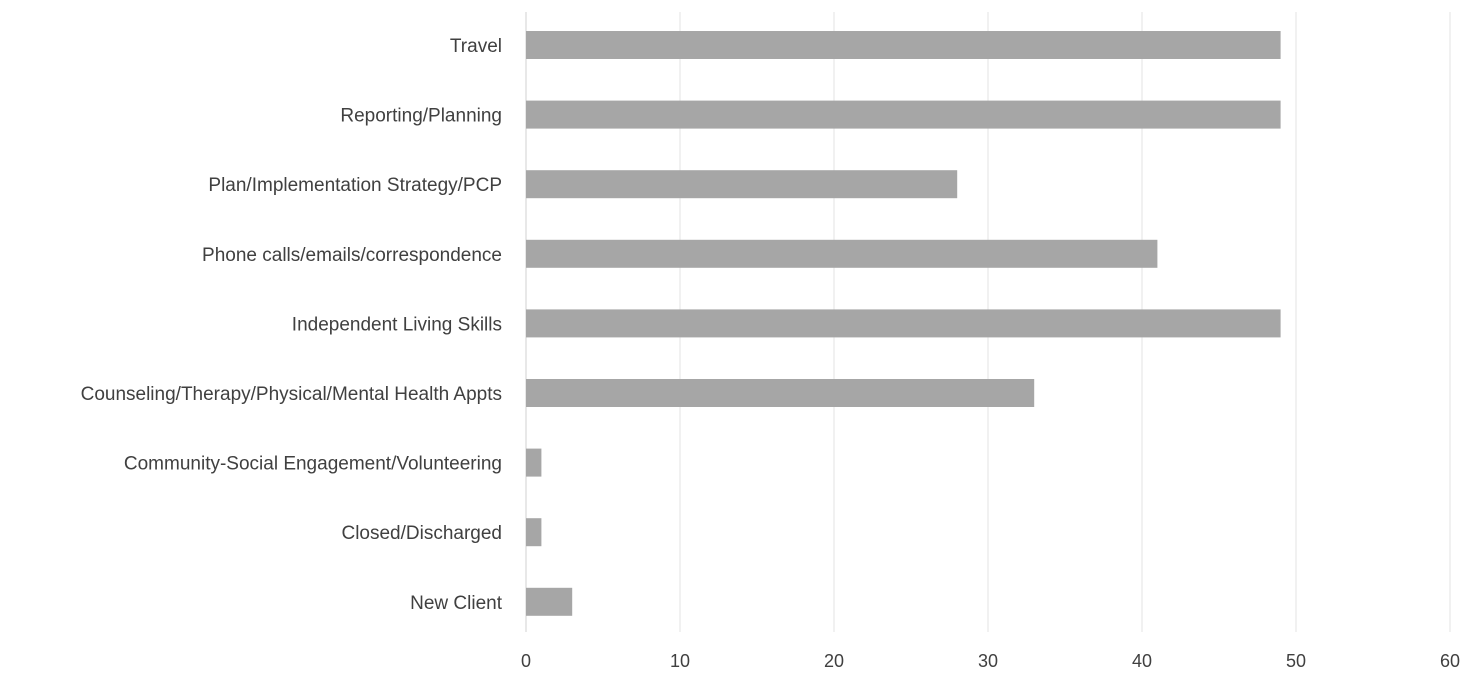 The width and height of the screenshot is (1470, 677). Describe the element at coordinates (476, 46) in the screenshot. I see `category-label: Travel` at that location.